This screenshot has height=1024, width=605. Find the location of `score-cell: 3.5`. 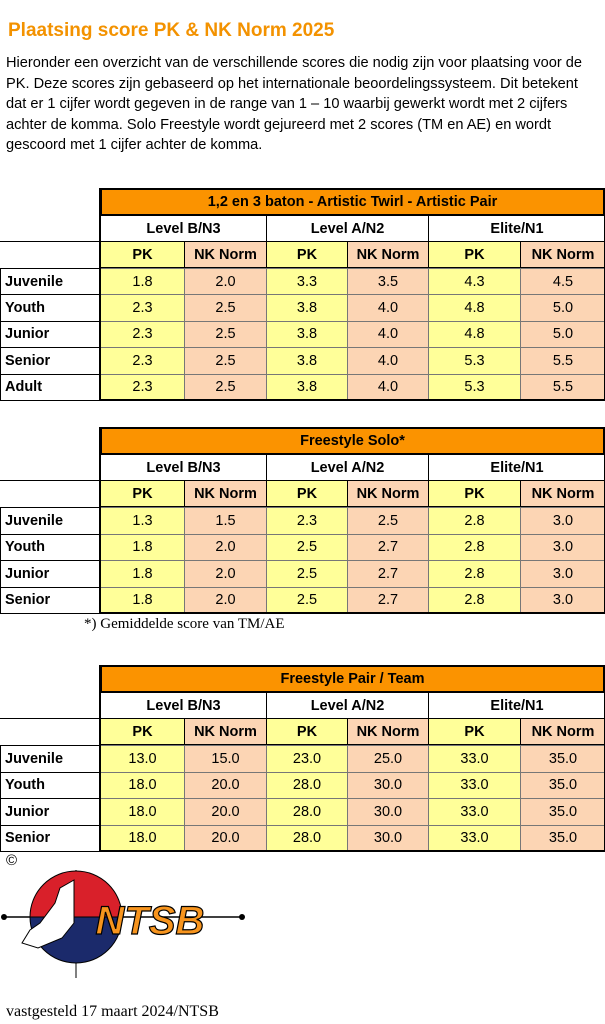

score-cell: 3.5 is located at coordinates (388, 282).